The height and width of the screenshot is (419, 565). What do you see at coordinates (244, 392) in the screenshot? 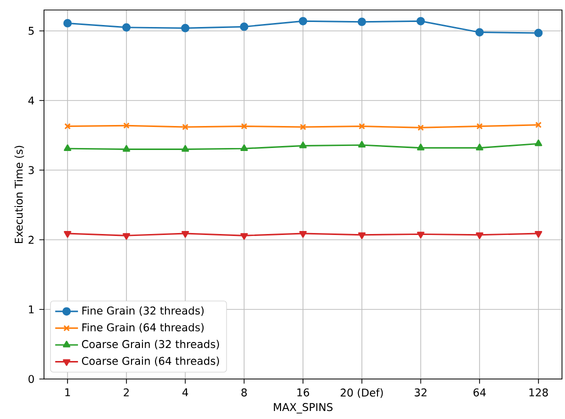
I see `x-tick-label: 8` at bounding box center [244, 392].